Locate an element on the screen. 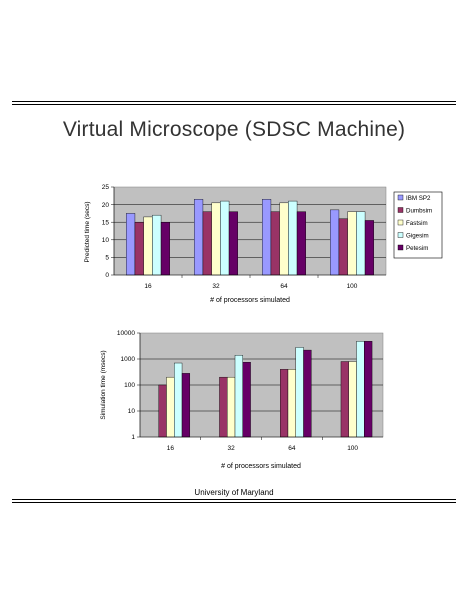  y-axis-label: Simulation time (msecs) is located at coordinates (103, 384).